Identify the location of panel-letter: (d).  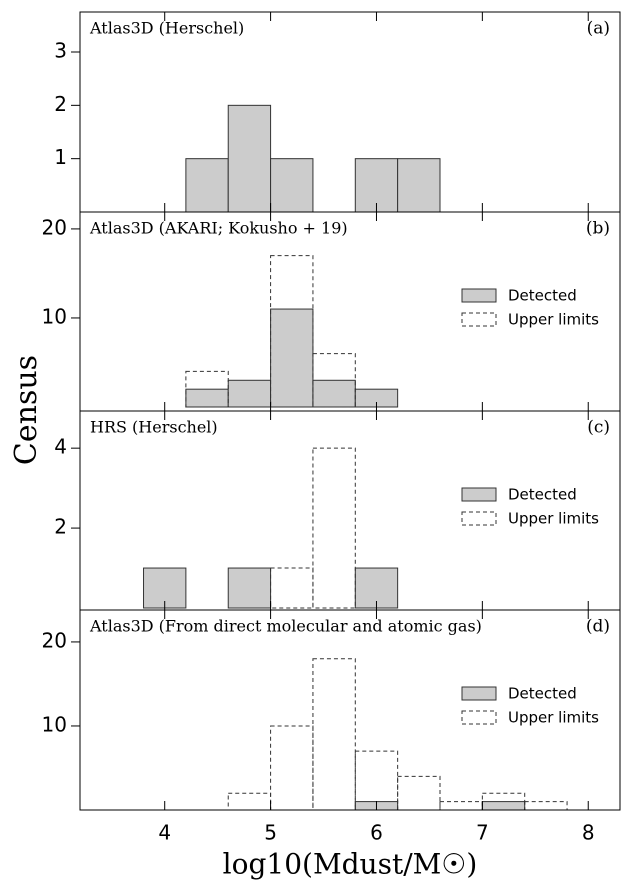
(598, 627).